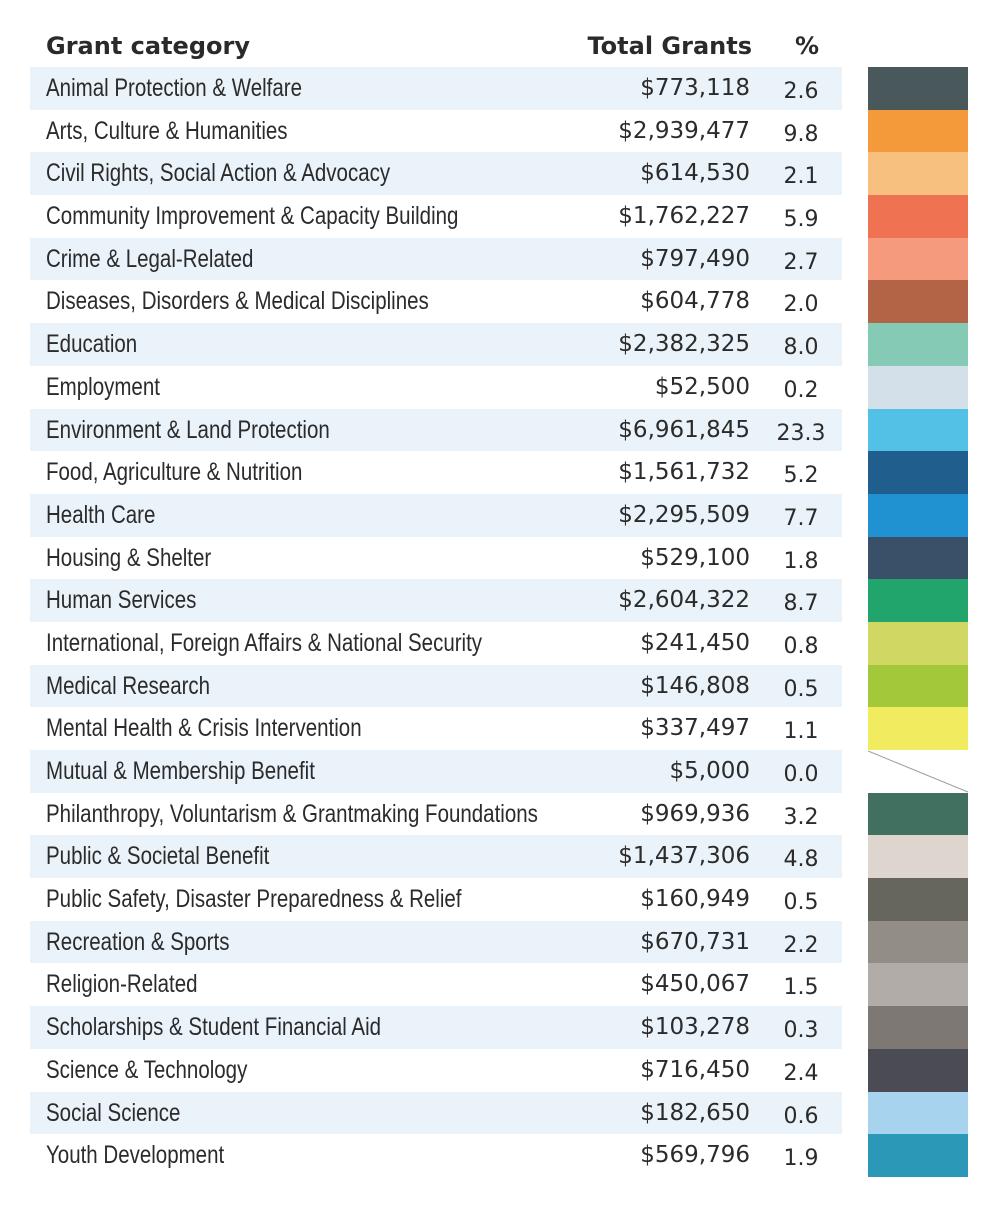  What do you see at coordinates (801, 262) in the screenshot?
I see `percent-value: 2.7` at bounding box center [801, 262].